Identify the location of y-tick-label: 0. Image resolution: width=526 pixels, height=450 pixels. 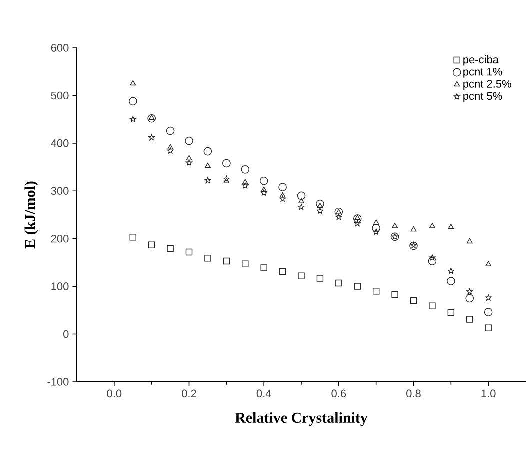
(66, 334).